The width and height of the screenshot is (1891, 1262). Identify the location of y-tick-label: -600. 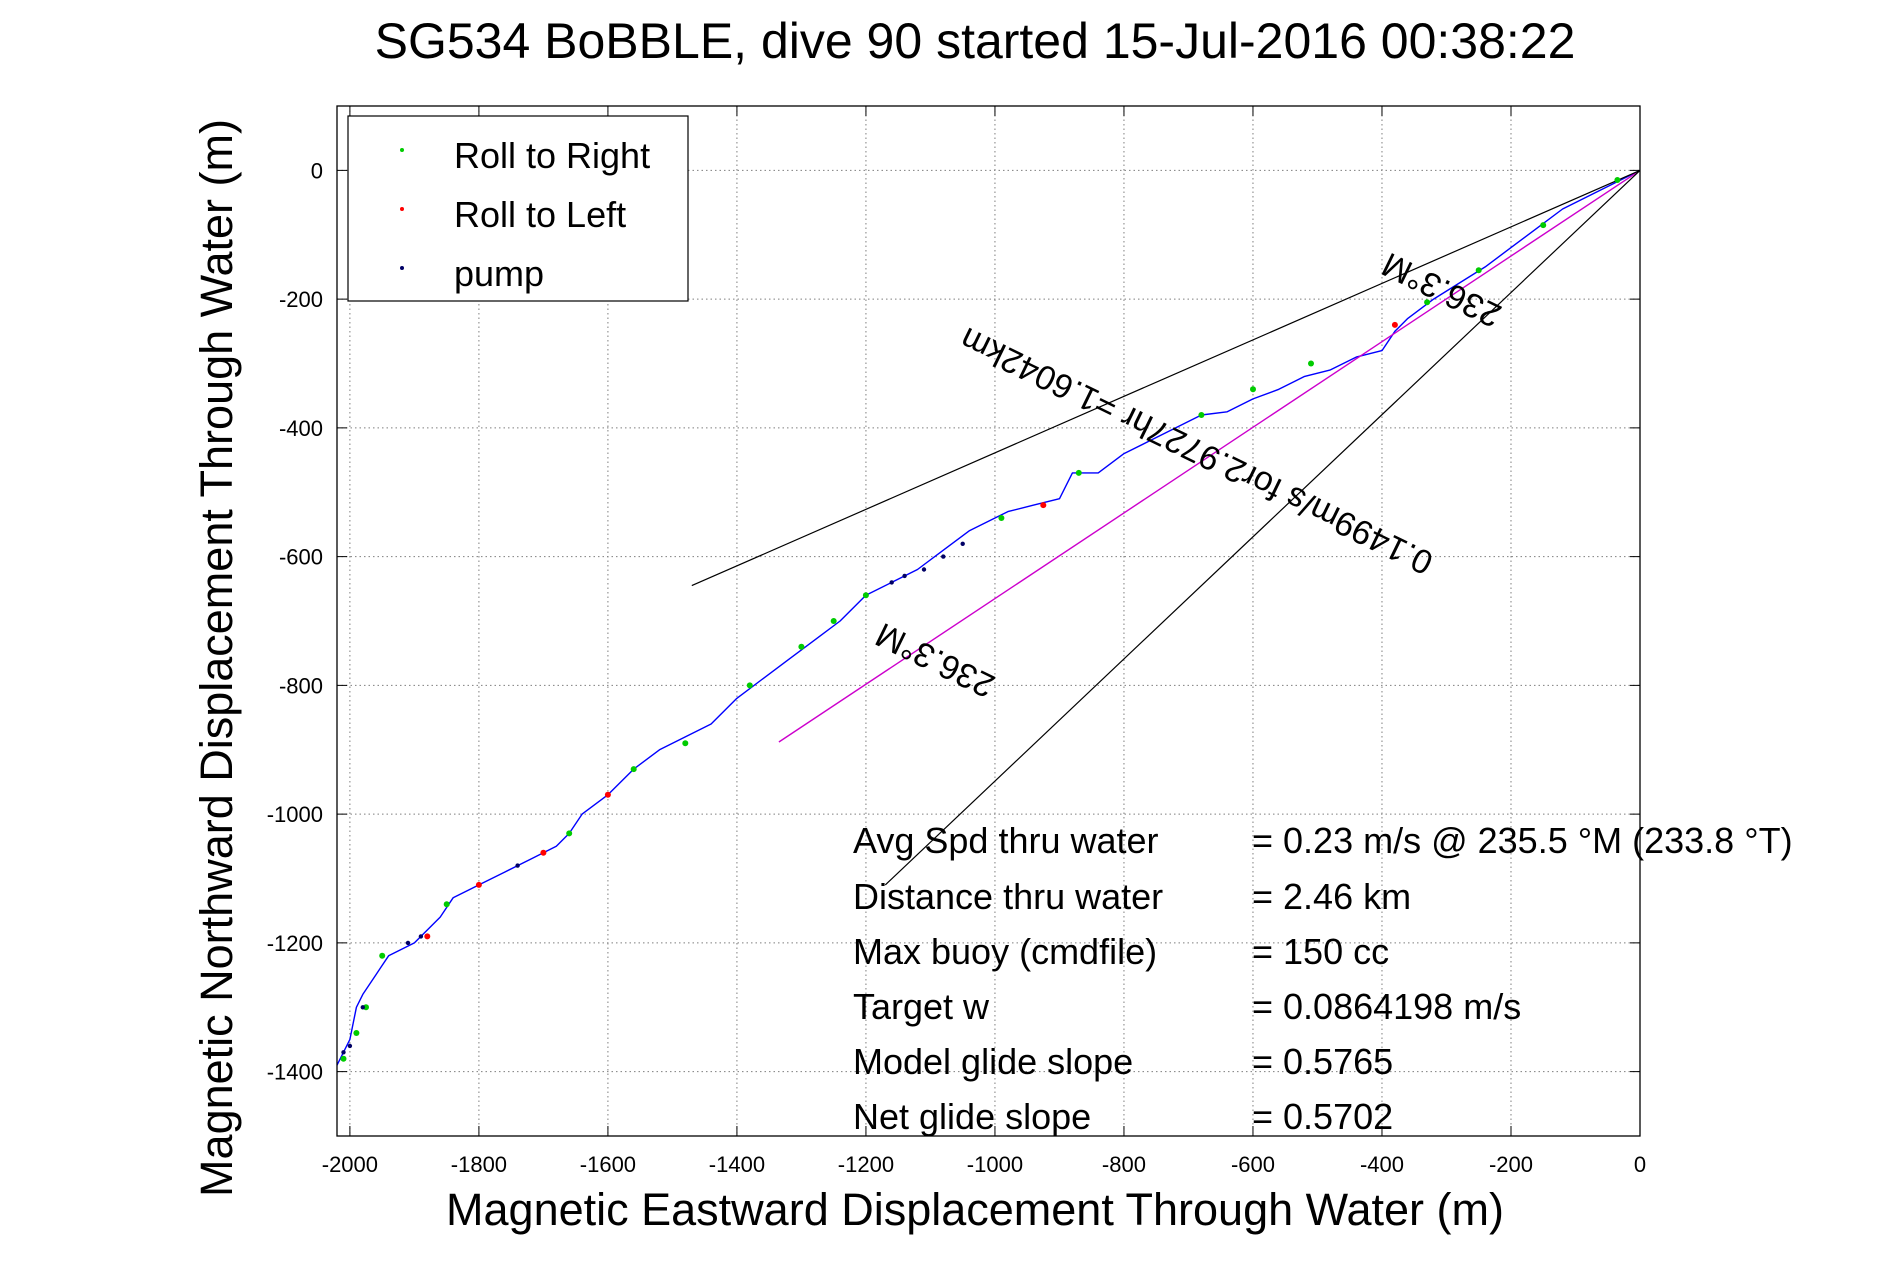
(301, 557).